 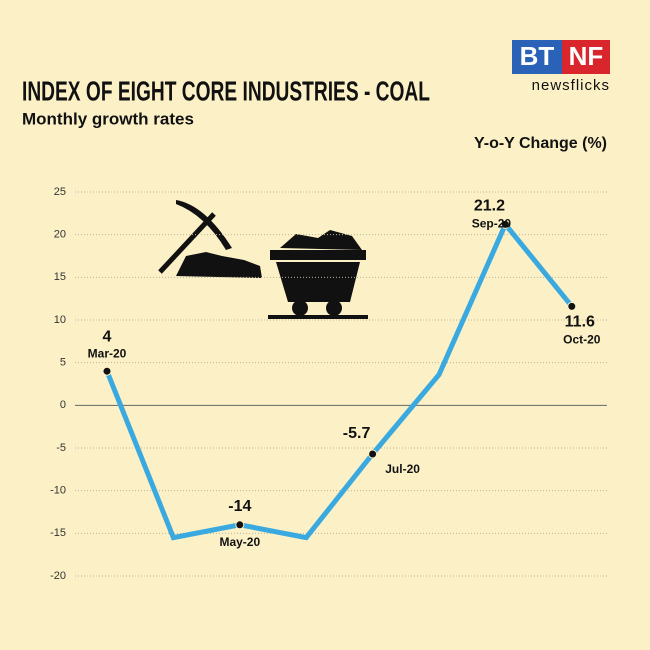 What do you see at coordinates (582, 340) in the screenshot?
I see `category-label: Oct-20` at bounding box center [582, 340].